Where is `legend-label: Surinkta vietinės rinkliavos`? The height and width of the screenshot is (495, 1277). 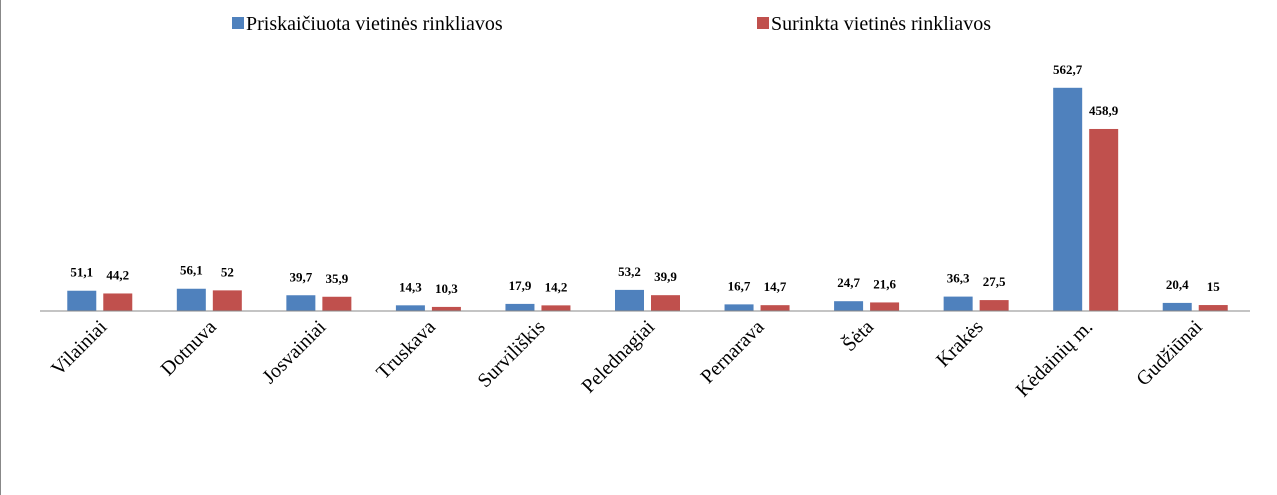 legend-label: Surinkta vietinės rinkliavos is located at coordinates (881, 24).